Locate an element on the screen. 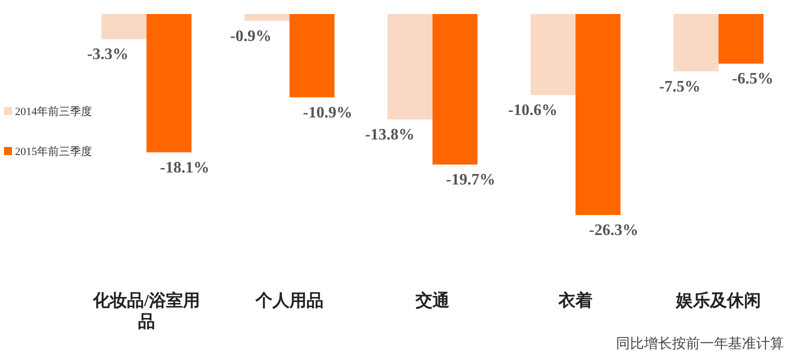 The image size is (792, 358). data-label: -19.7% is located at coordinates (471, 180).